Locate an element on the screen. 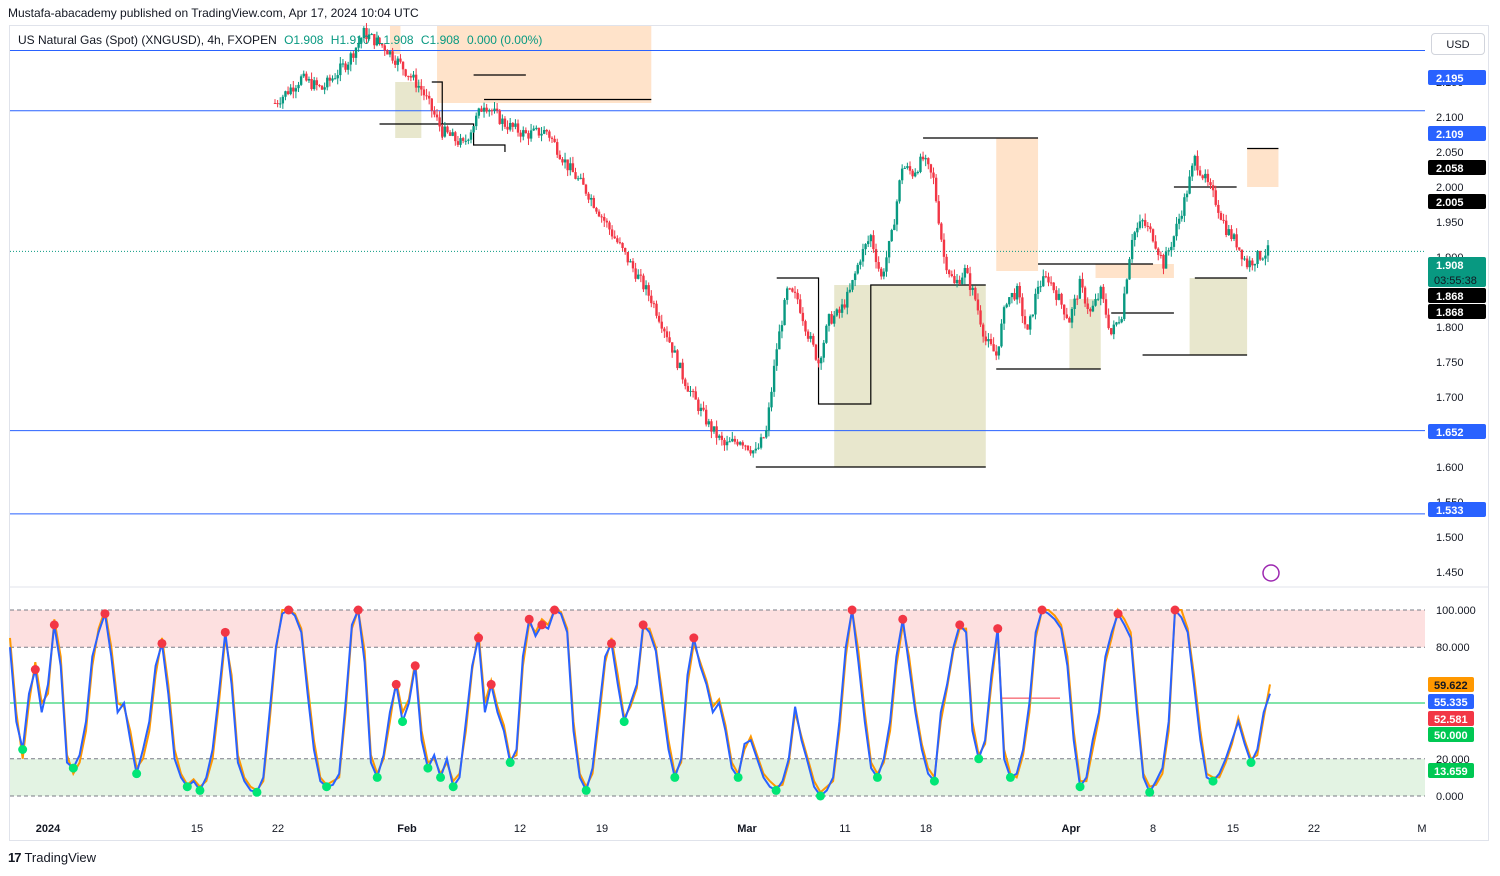  footer-branding: 17 TradingView is located at coordinates (52, 857).